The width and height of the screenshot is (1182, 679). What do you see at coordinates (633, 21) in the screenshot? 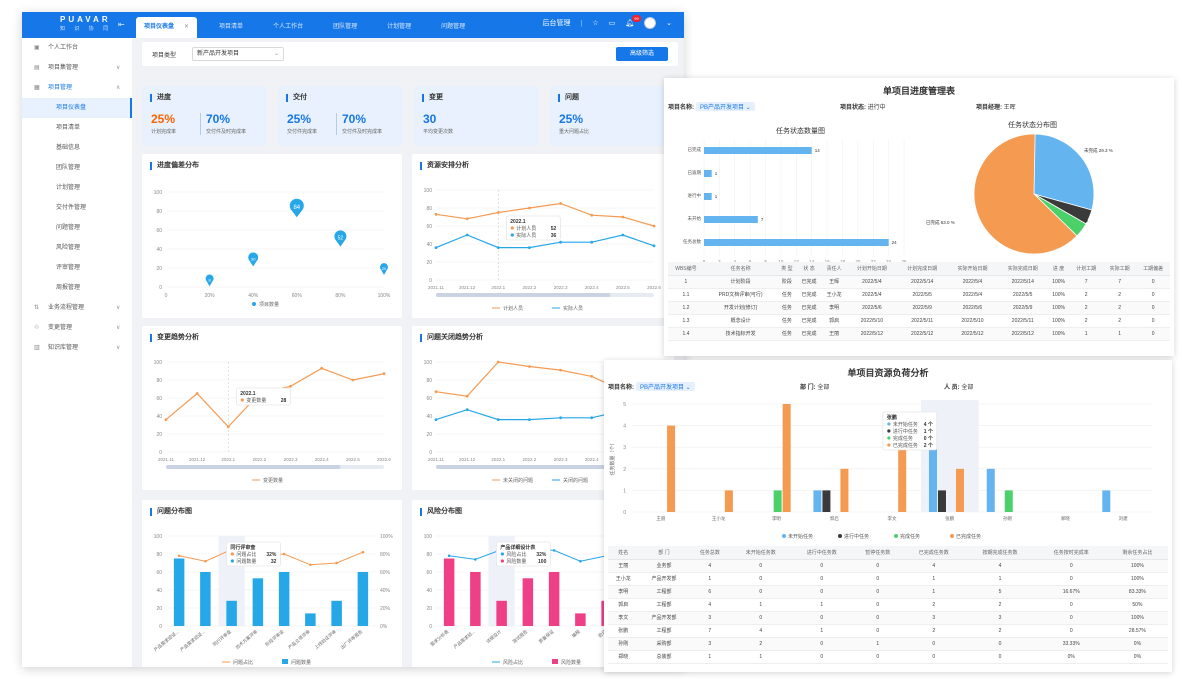
I see `bell-icon: 🔔︎ 99` at bounding box center [633, 21].